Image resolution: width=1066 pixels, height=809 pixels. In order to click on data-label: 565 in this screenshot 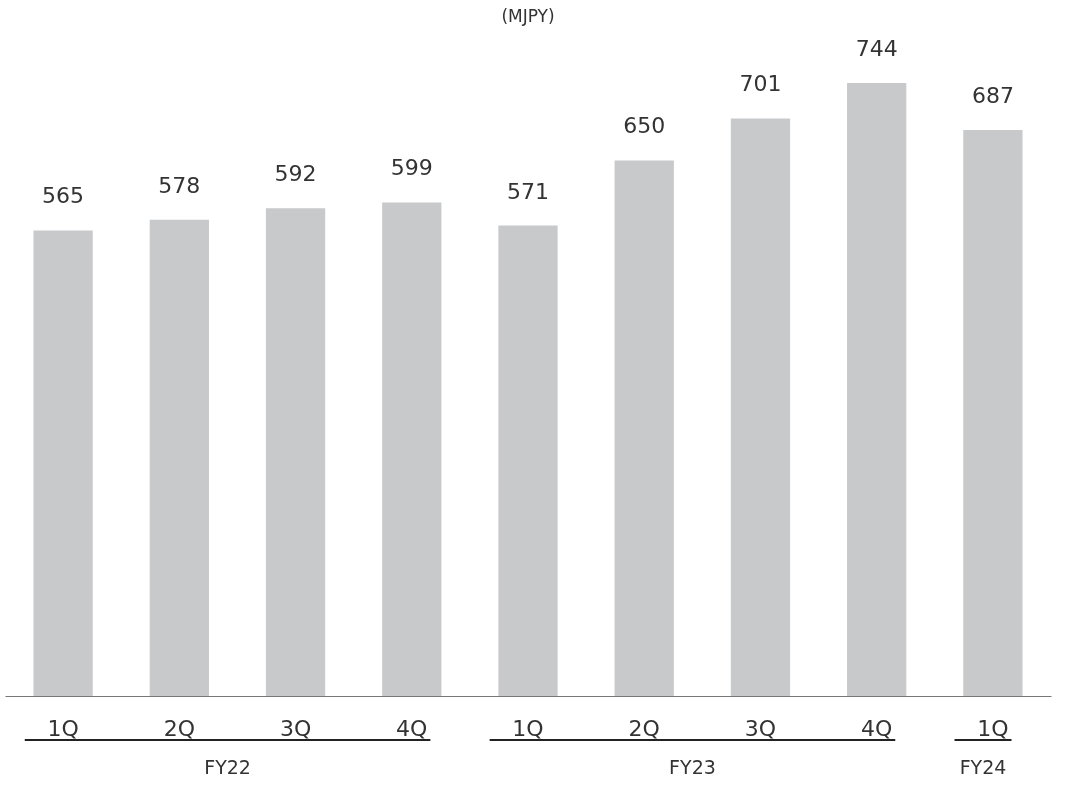, I will do `click(63, 196)`.